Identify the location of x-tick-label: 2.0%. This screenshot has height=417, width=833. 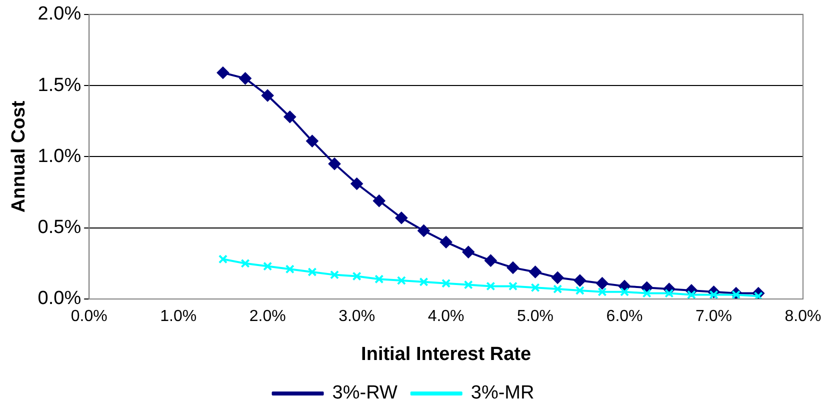
(267, 317).